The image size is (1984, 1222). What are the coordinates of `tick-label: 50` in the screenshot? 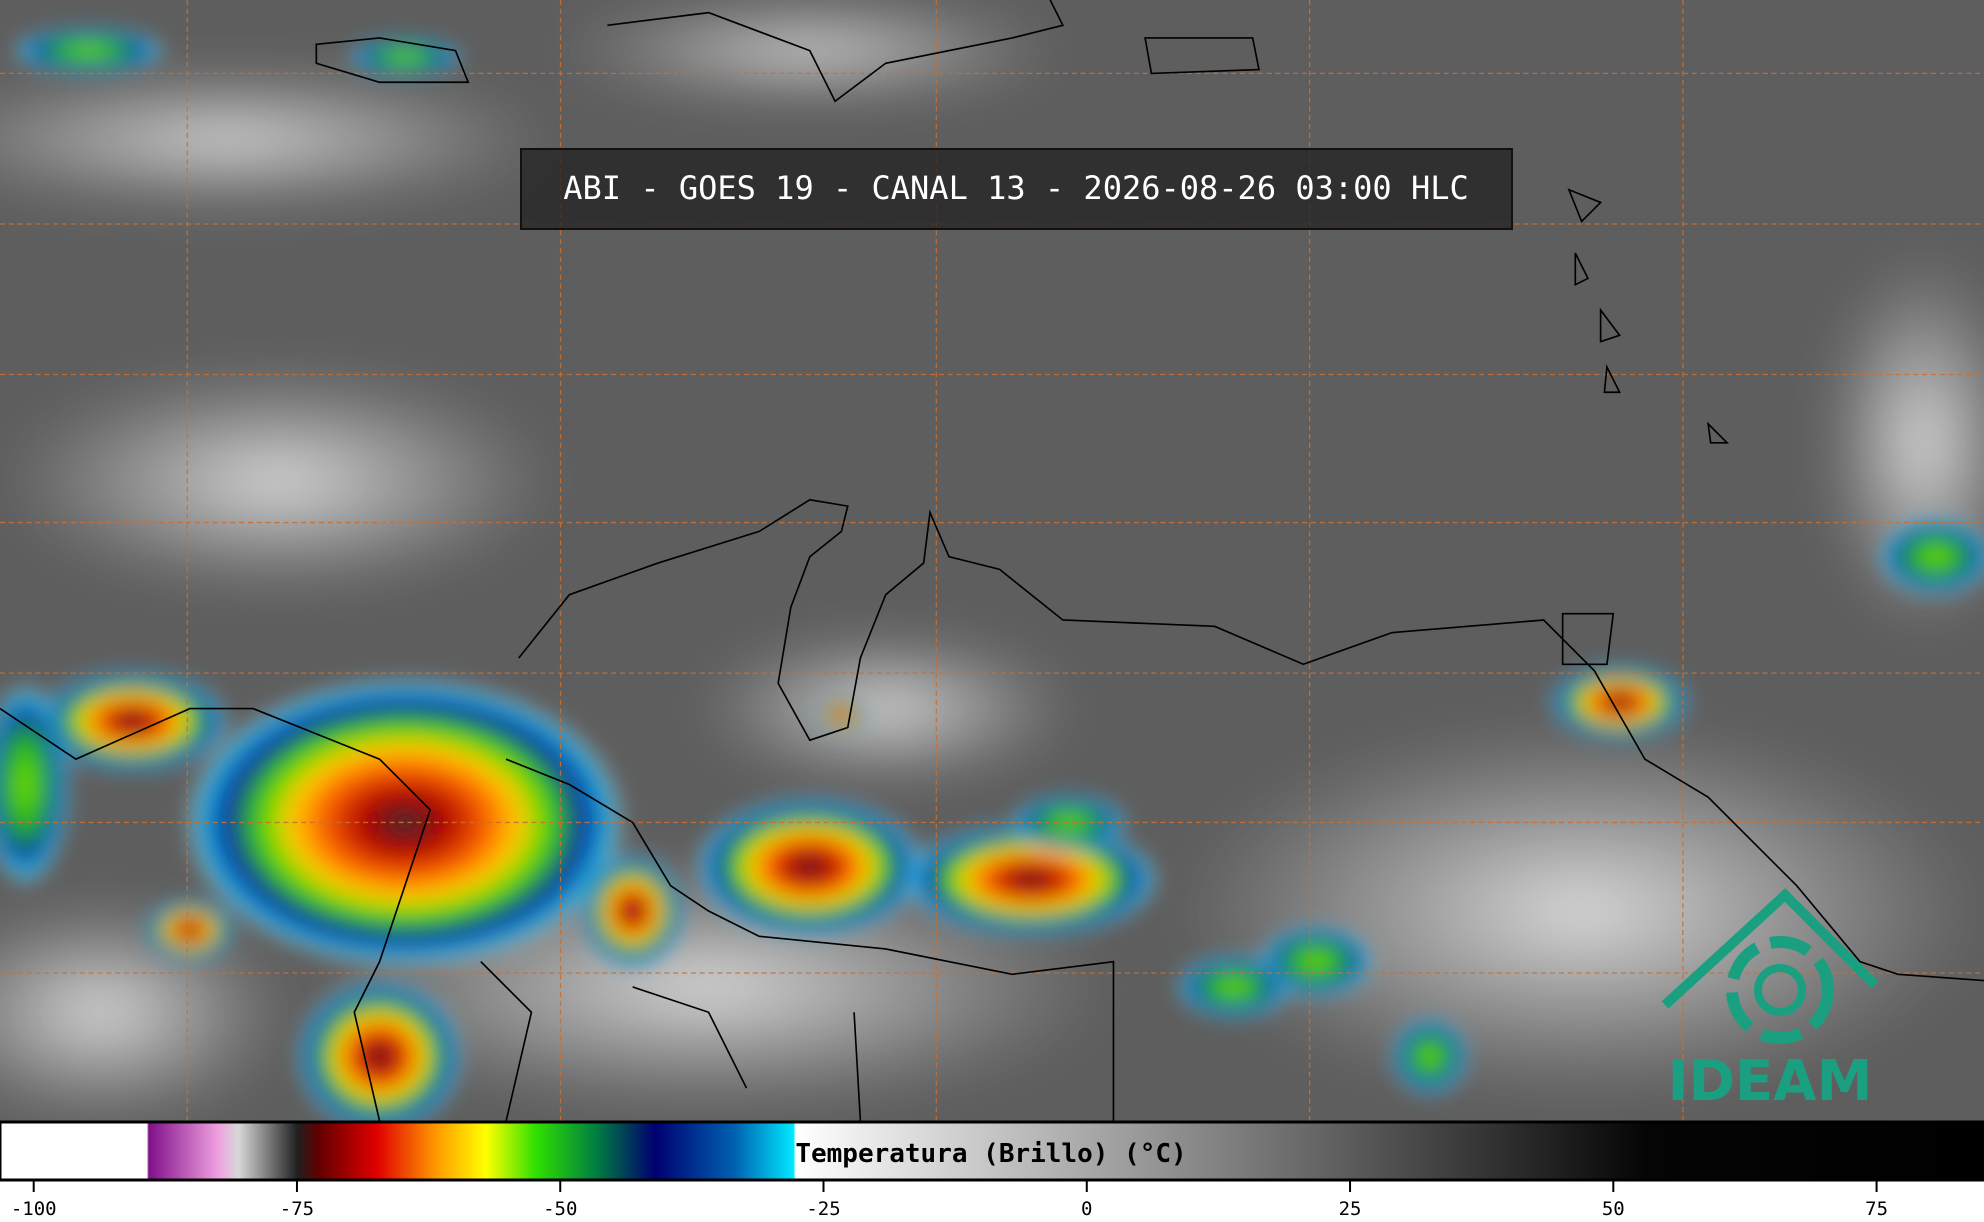 It's located at (1613, 1209).